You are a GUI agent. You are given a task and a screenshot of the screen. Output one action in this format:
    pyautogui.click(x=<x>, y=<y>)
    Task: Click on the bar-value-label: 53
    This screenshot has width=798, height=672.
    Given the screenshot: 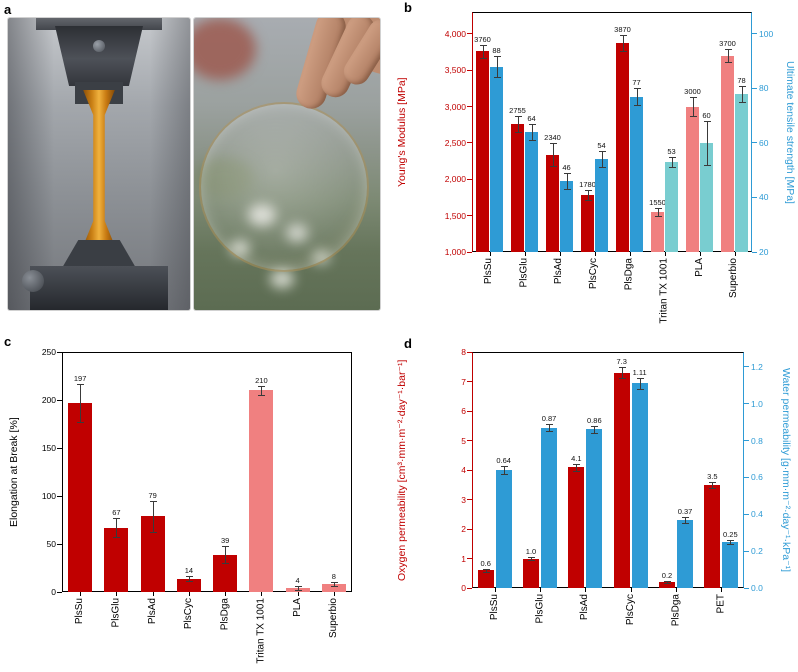 What is the action you would take?
    pyautogui.click(x=671, y=151)
    